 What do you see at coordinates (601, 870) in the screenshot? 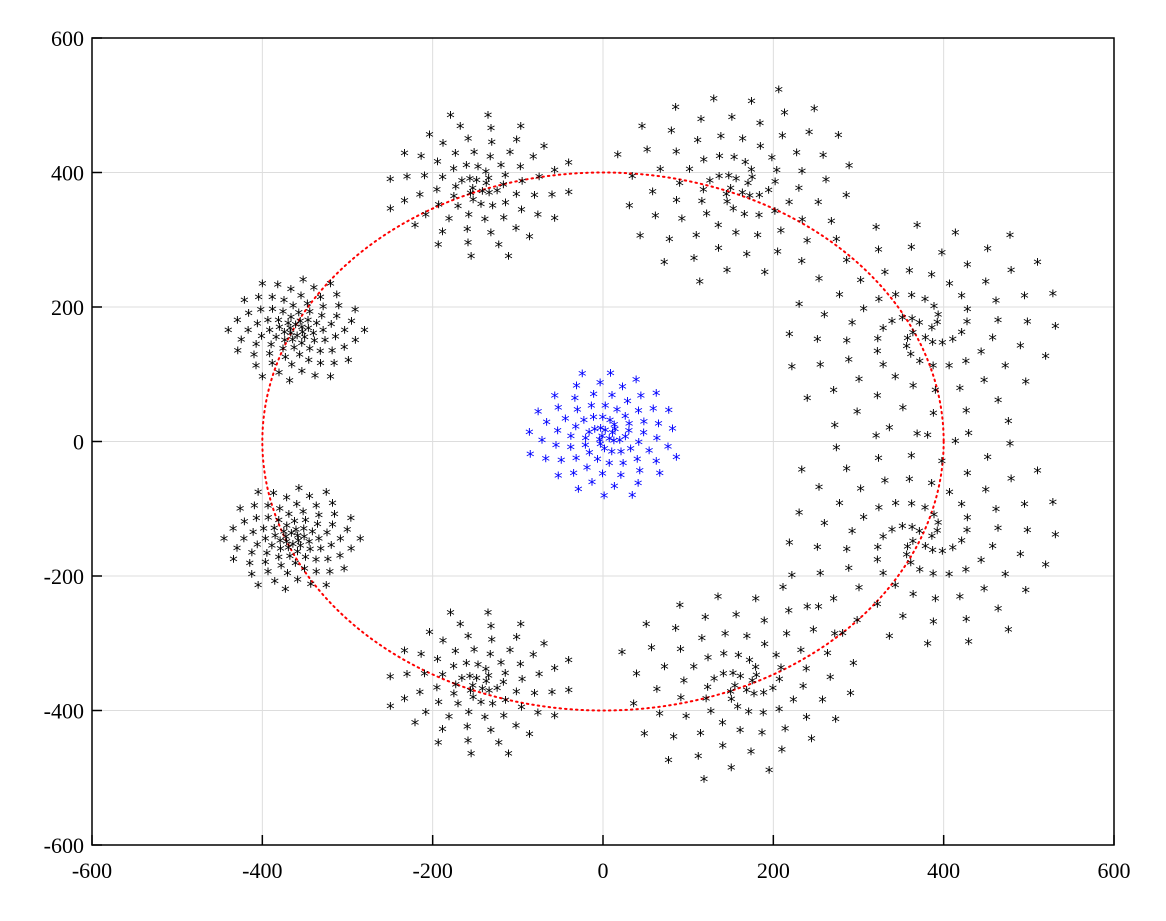
I see `x-axis-tick-labels: -600 -400 -200 0 200 400 600` at bounding box center [601, 870].